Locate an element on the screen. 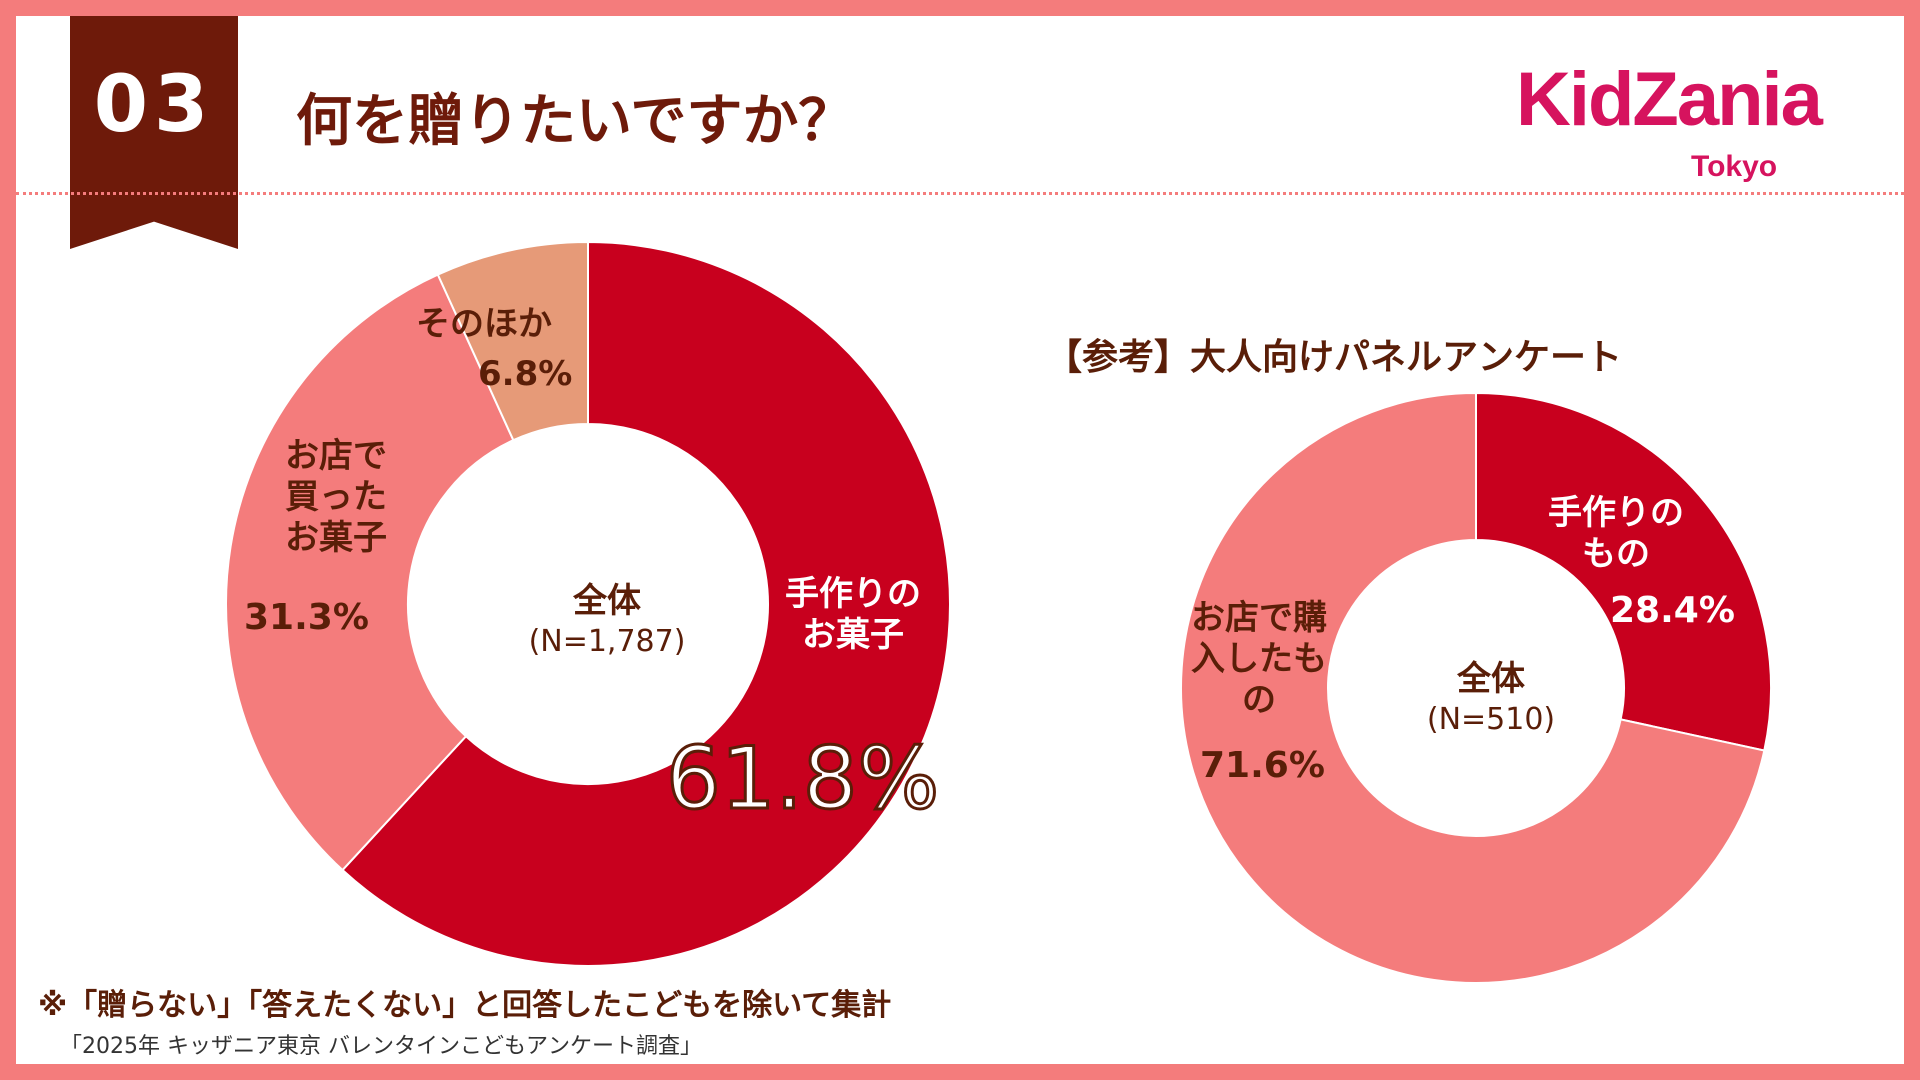 This screenshot has width=1920, height=1080. footnote: ※「贈らない」「答えたくない」と回答したこどもを除いて集計 is located at coordinates (465, 1005).